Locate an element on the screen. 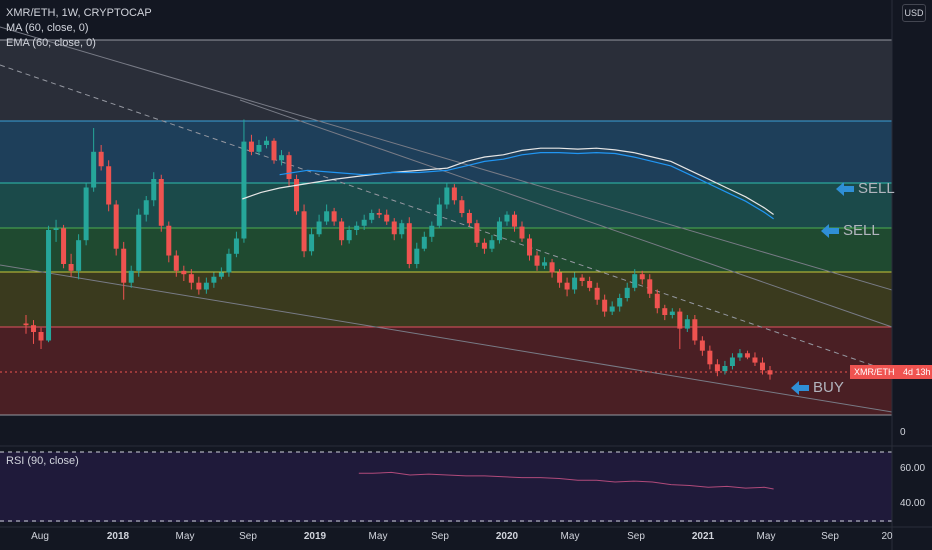  price-tag-symbol: XMR/ETH is located at coordinates (874, 372).